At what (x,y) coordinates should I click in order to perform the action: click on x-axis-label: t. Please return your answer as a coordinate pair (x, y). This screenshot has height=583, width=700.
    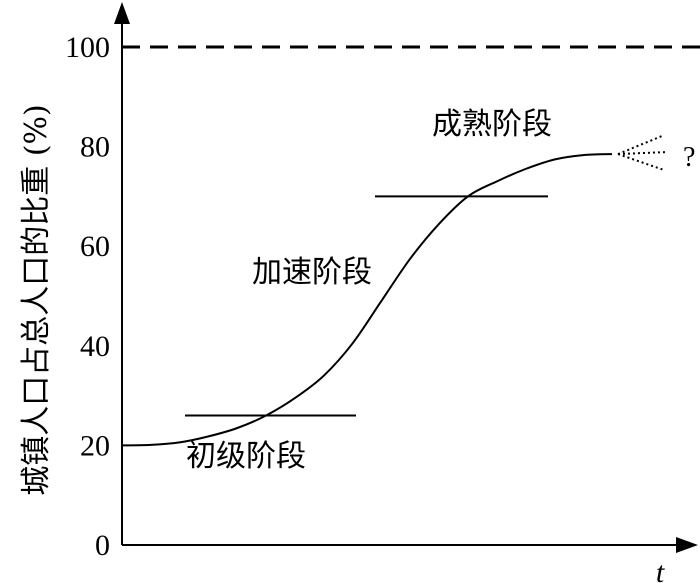
    Looking at the image, I should click on (660, 569).